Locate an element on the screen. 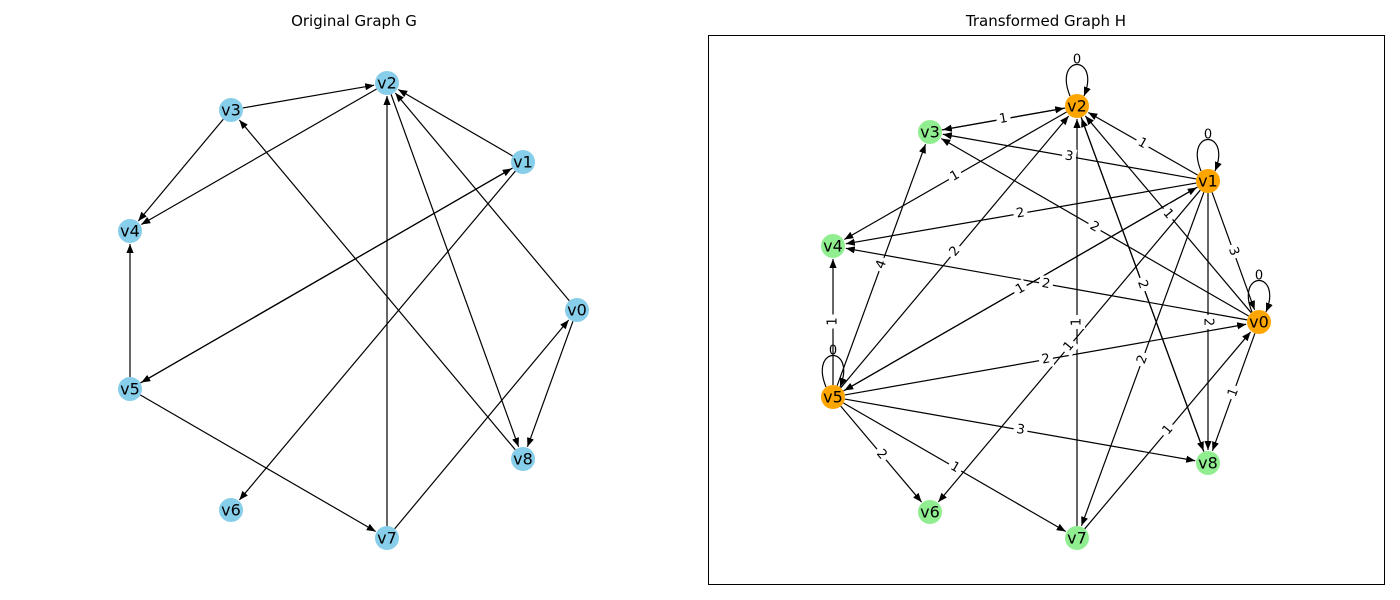 The width and height of the screenshot is (1400, 600). h-edge-label-bg-v5-v4 is located at coordinates (833, 321).